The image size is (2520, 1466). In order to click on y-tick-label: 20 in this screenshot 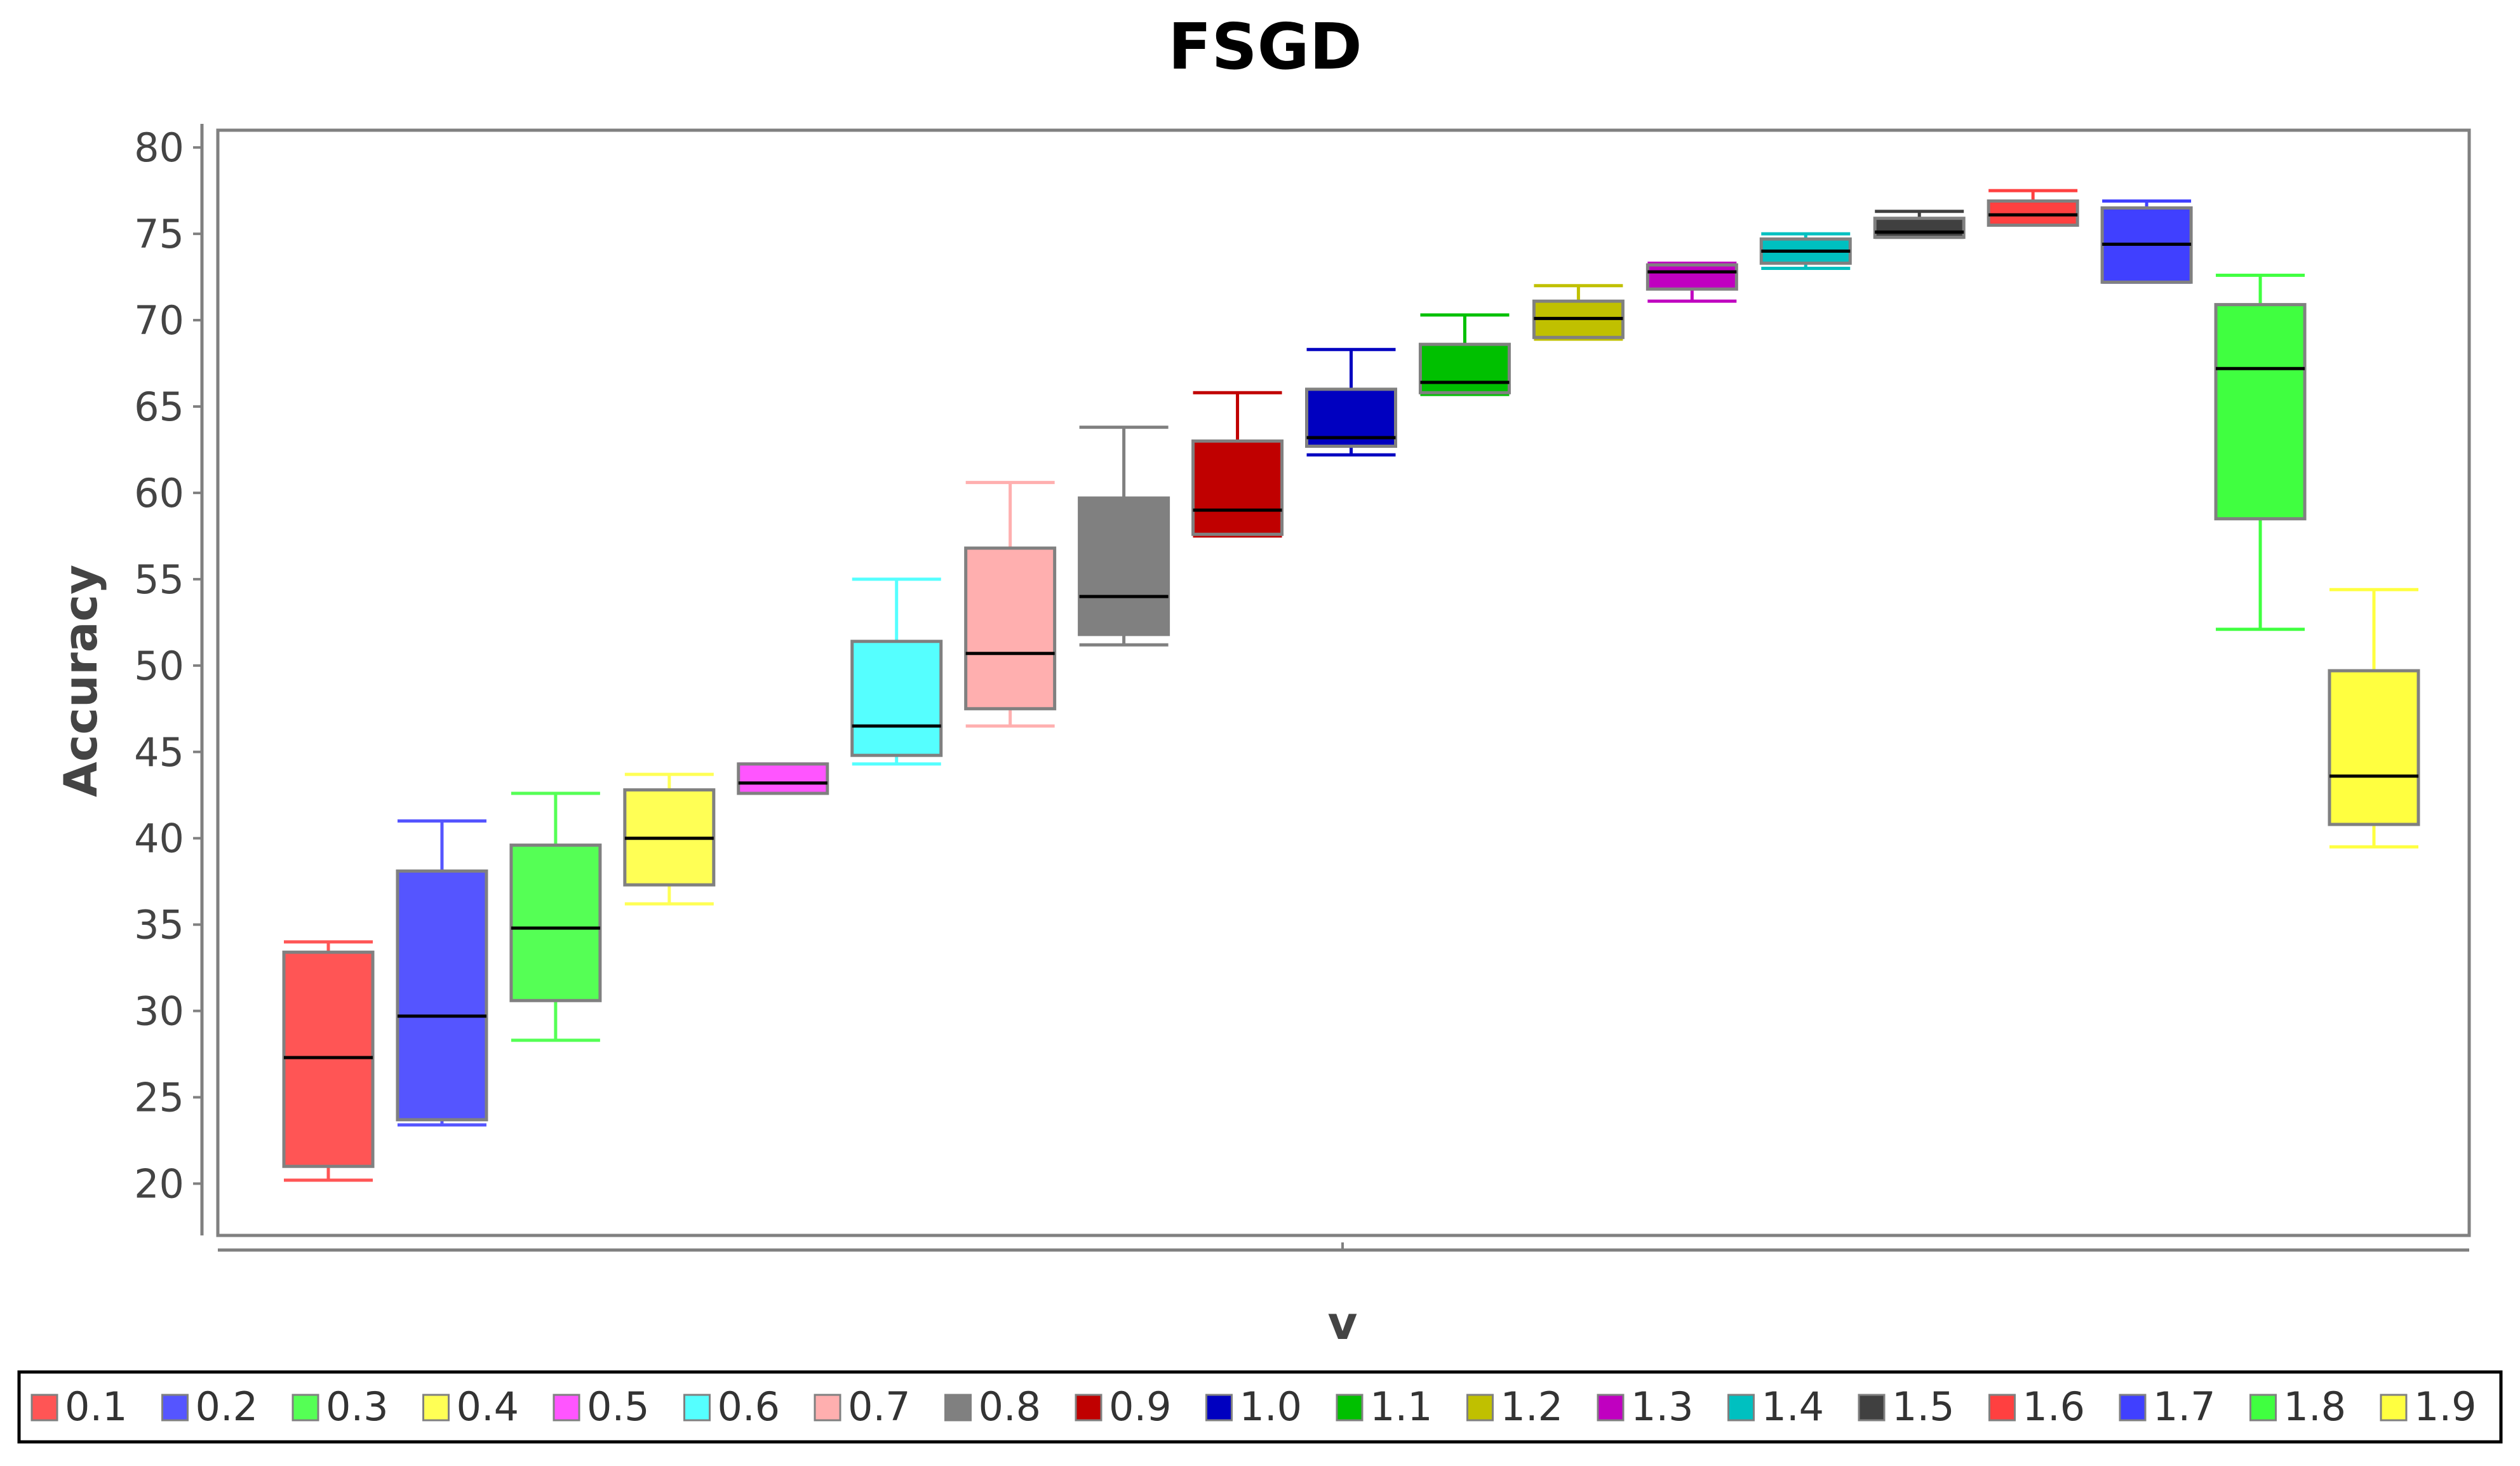, I will do `click(159, 1183)`.